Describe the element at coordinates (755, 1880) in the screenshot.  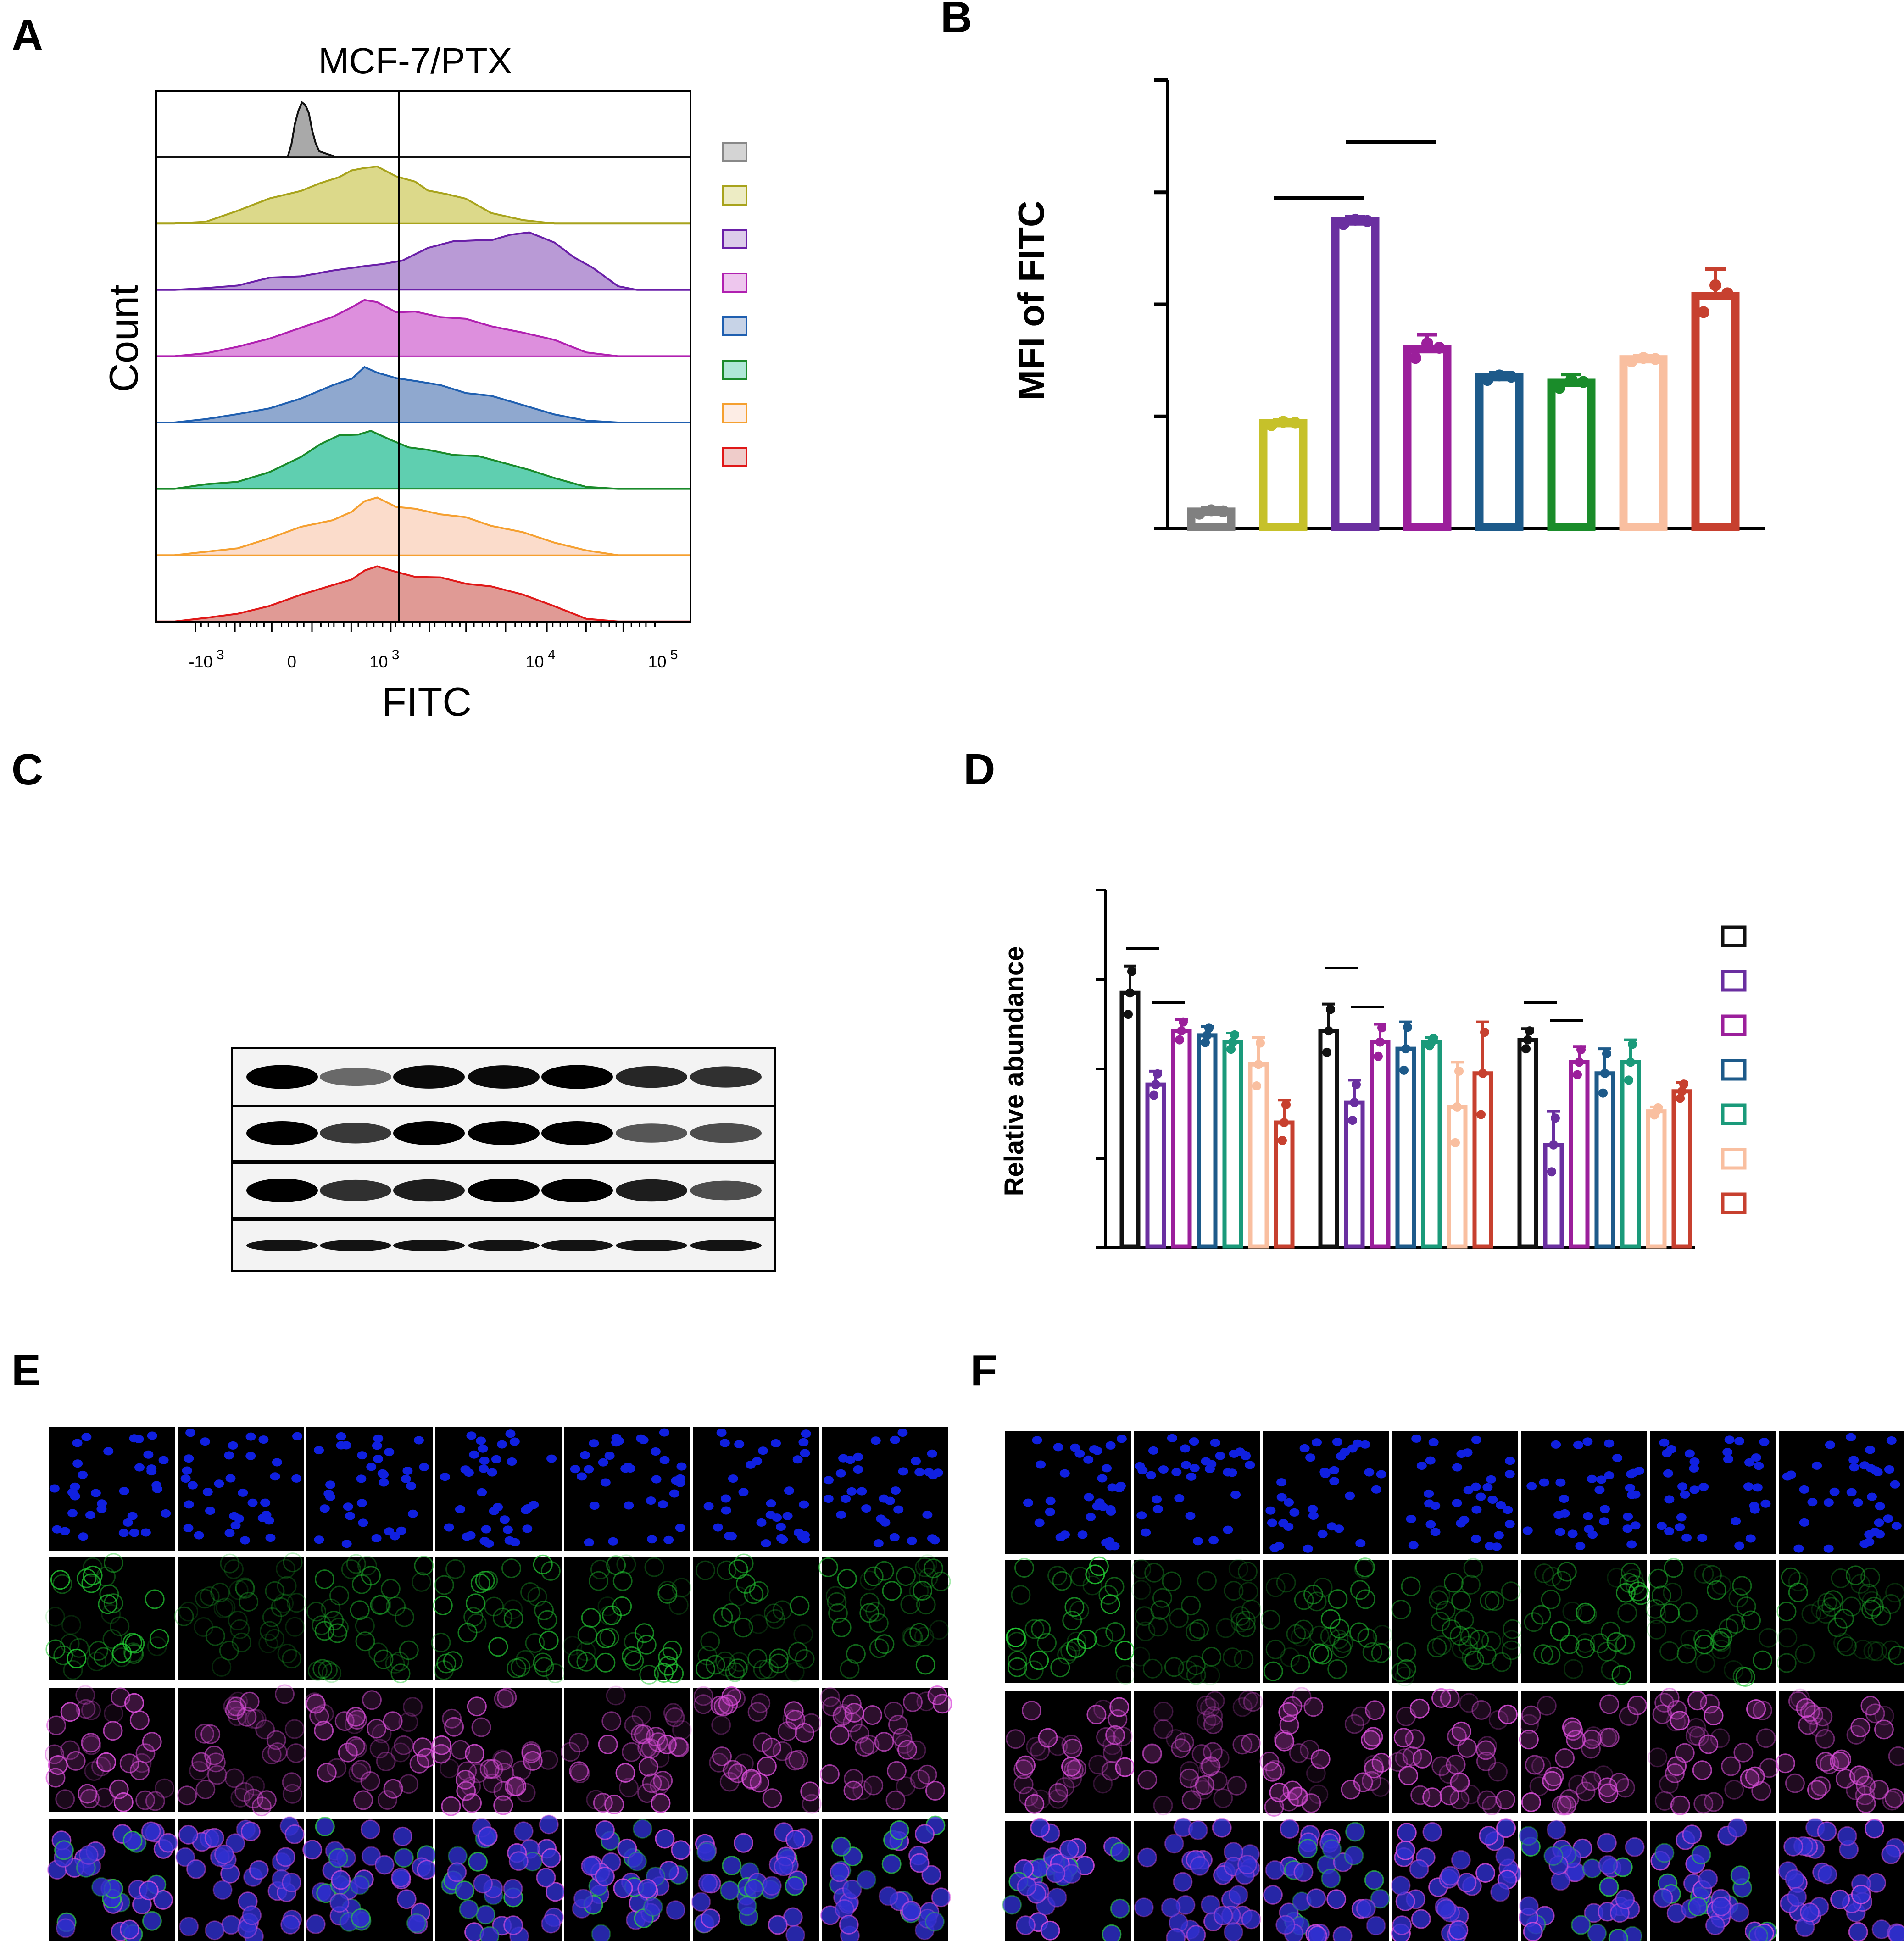
I see `micrograph-merge-mbcd` at that location.